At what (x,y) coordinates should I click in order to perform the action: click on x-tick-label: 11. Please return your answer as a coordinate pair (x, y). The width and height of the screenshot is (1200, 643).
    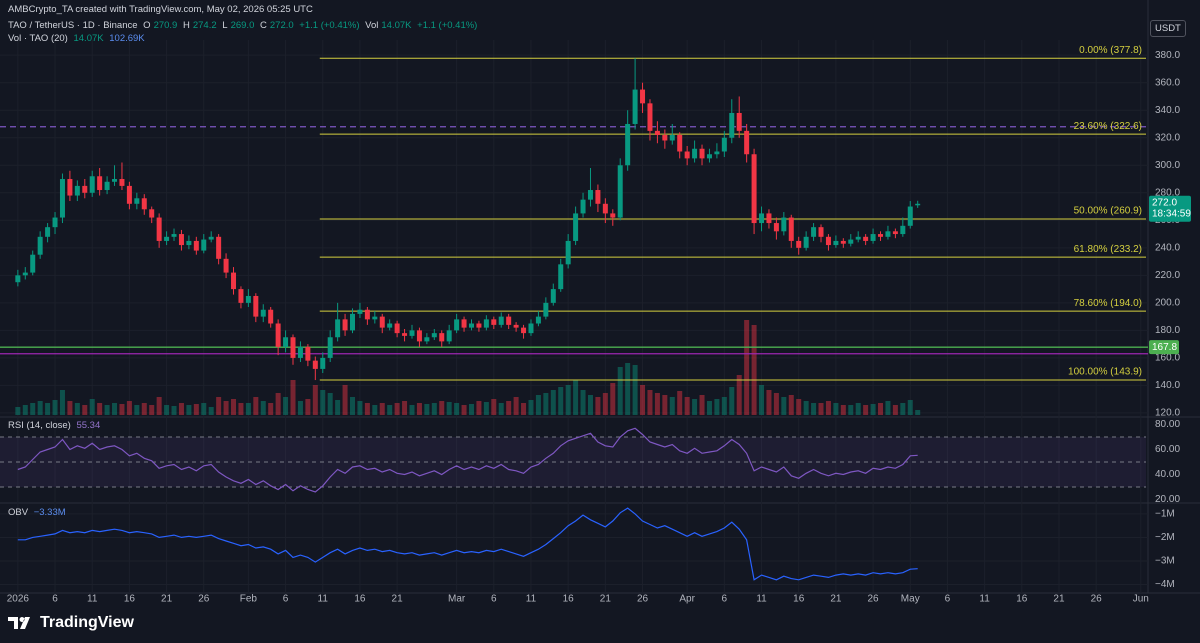
    Looking at the image, I should click on (323, 599).